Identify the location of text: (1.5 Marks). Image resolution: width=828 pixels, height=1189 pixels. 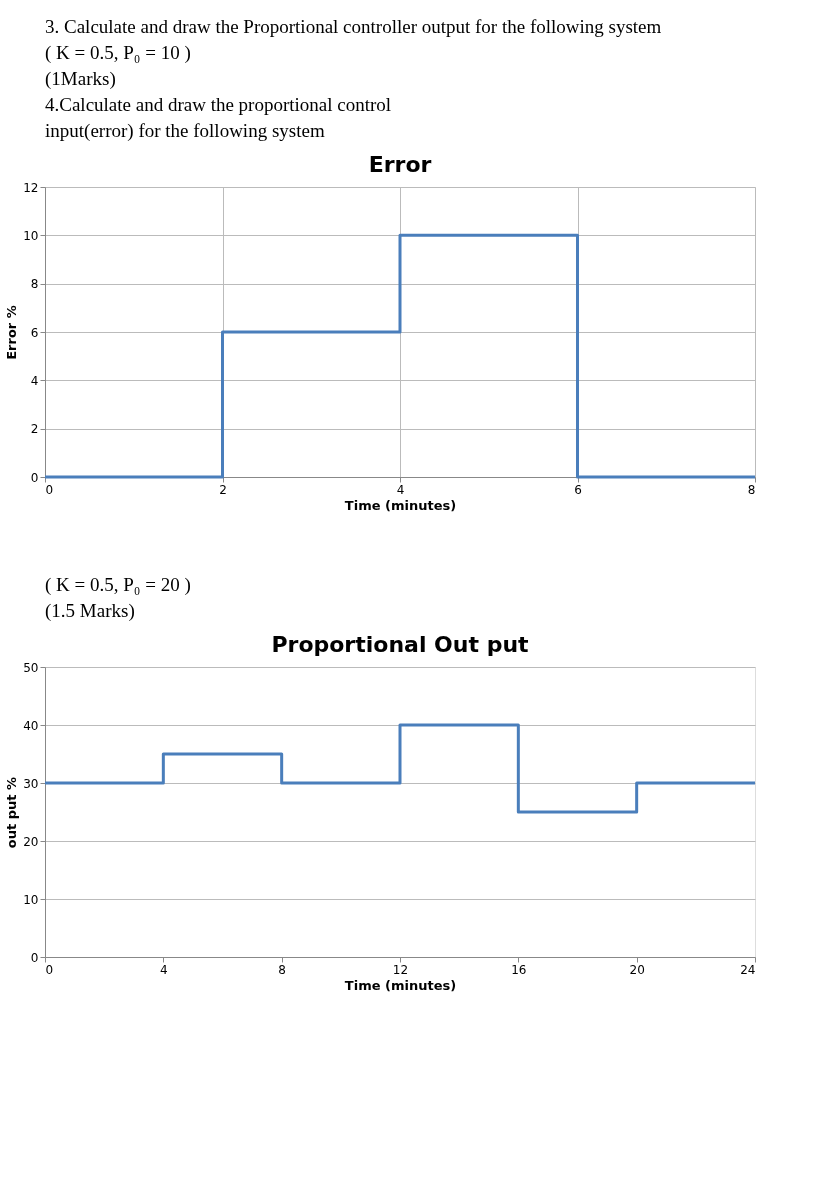
(90, 611).